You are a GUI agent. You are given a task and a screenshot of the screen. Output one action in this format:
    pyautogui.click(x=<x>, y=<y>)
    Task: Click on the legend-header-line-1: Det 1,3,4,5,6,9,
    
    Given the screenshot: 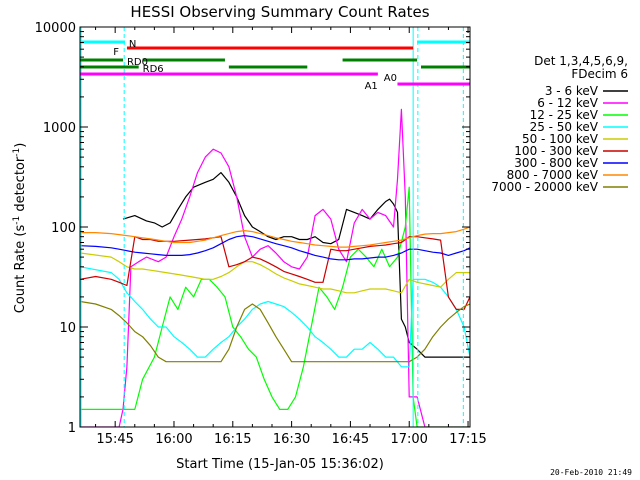 What is the action you would take?
    pyautogui.click(x=581, y=61)
    